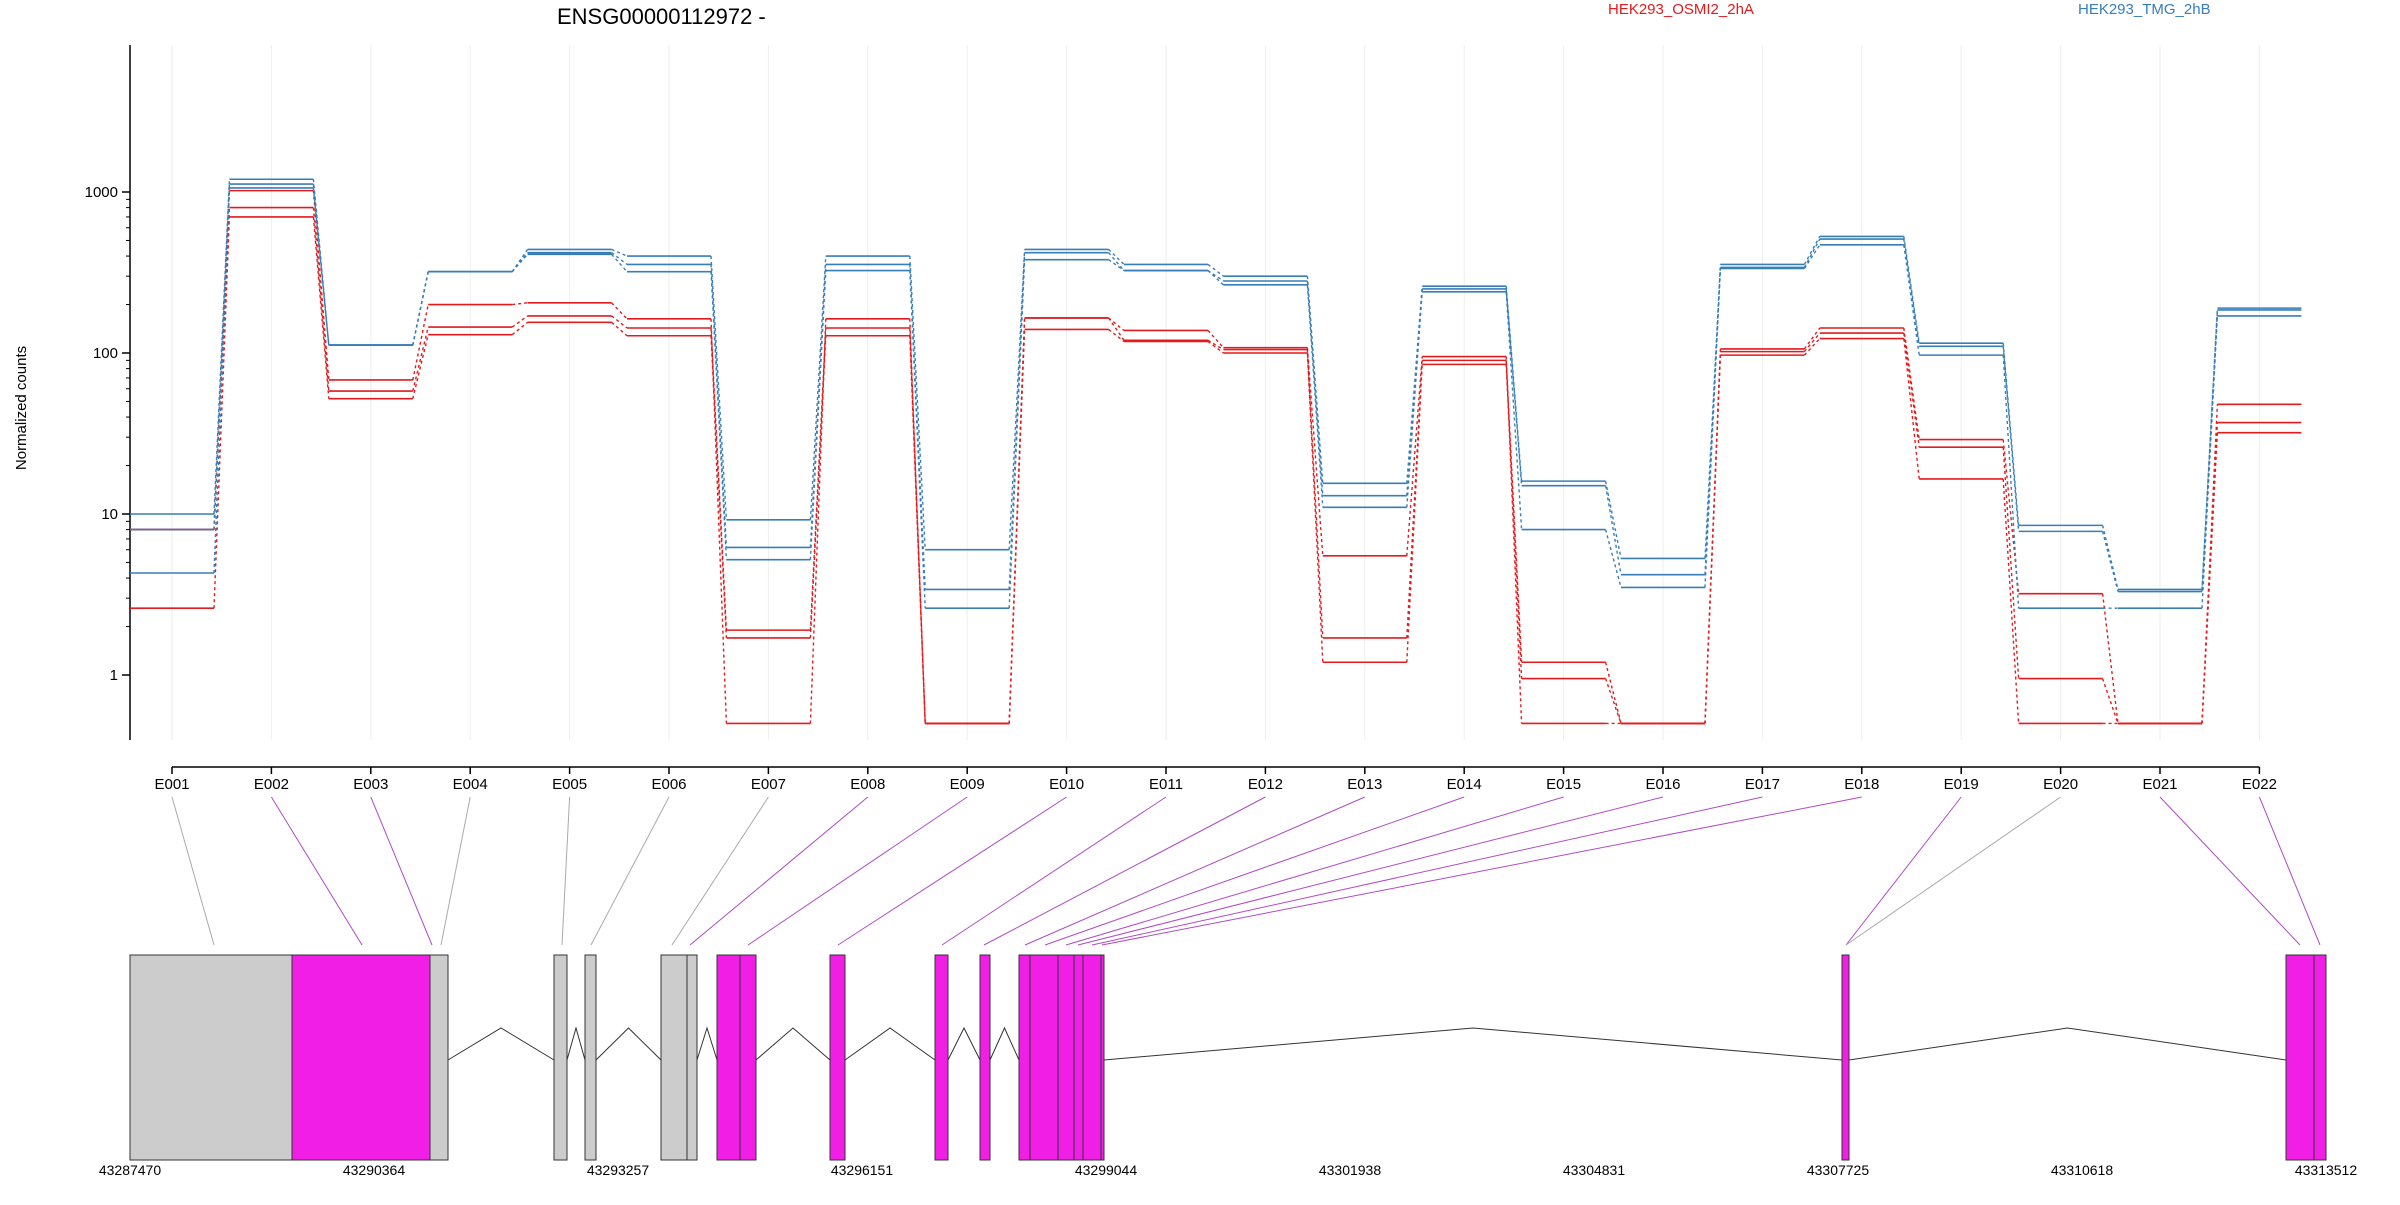  I want to click on x-tick-label-e019: E019, so click(1961, 784).